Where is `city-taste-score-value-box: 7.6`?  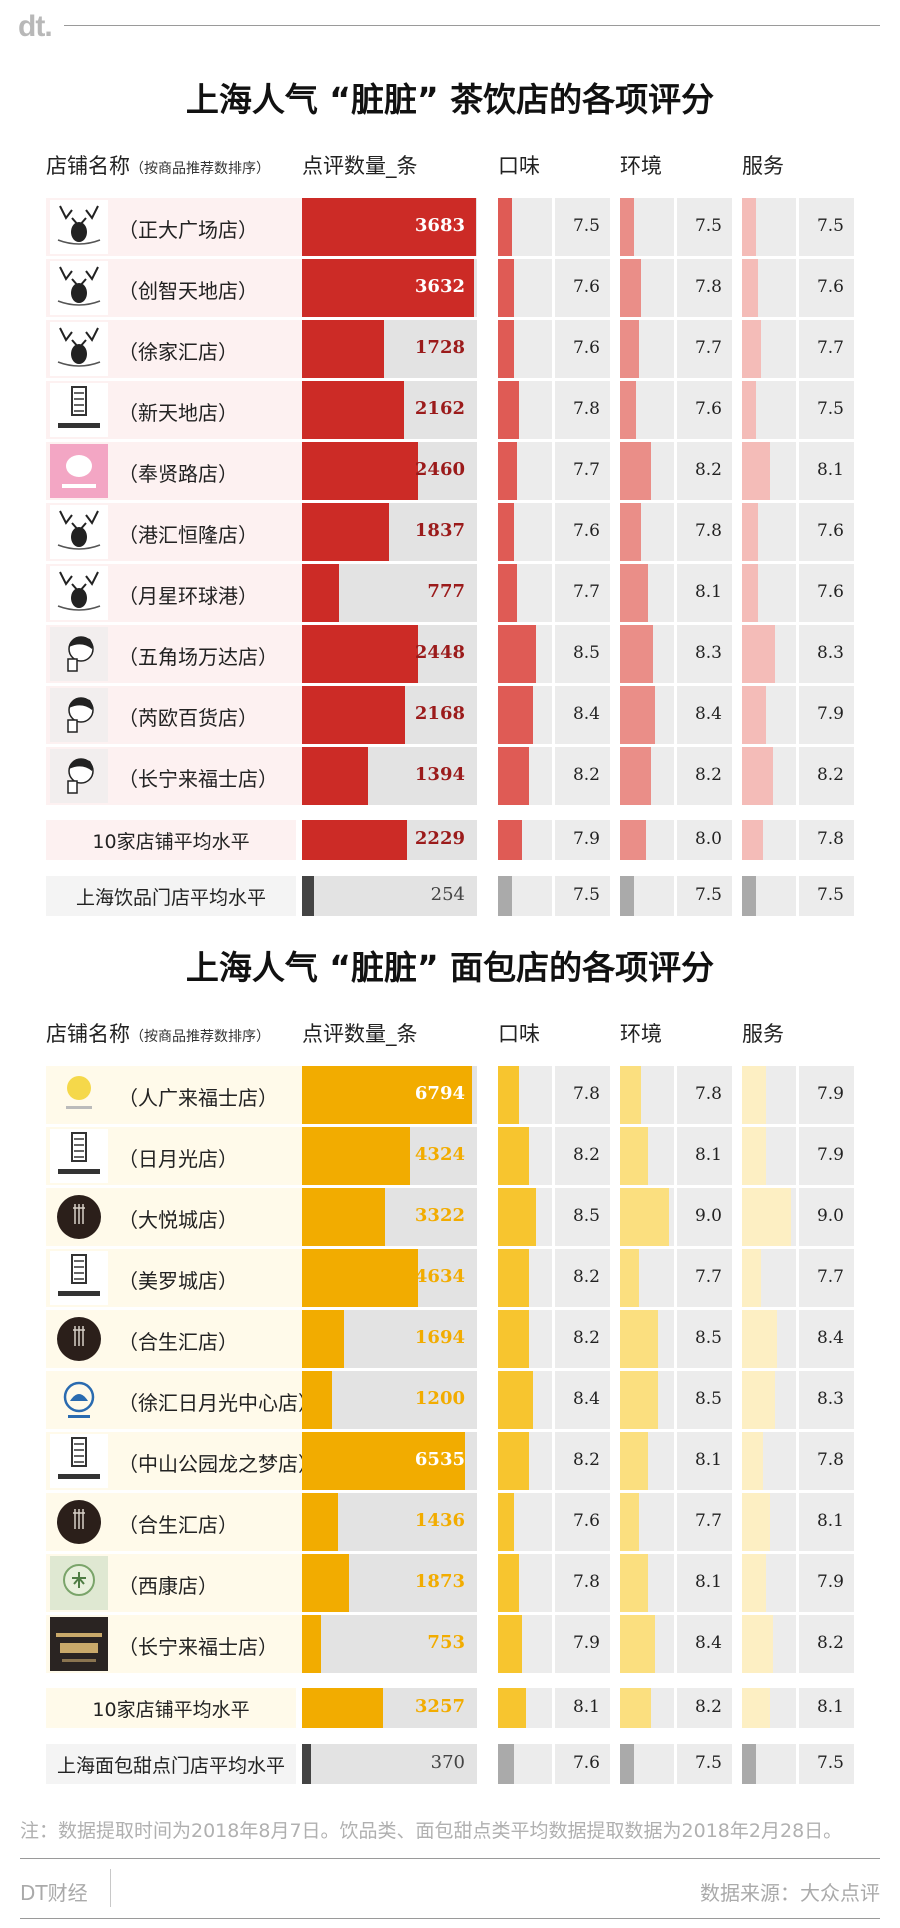 city-taste-score-value-box: 7.6 is located at coordinates (582, 1764).